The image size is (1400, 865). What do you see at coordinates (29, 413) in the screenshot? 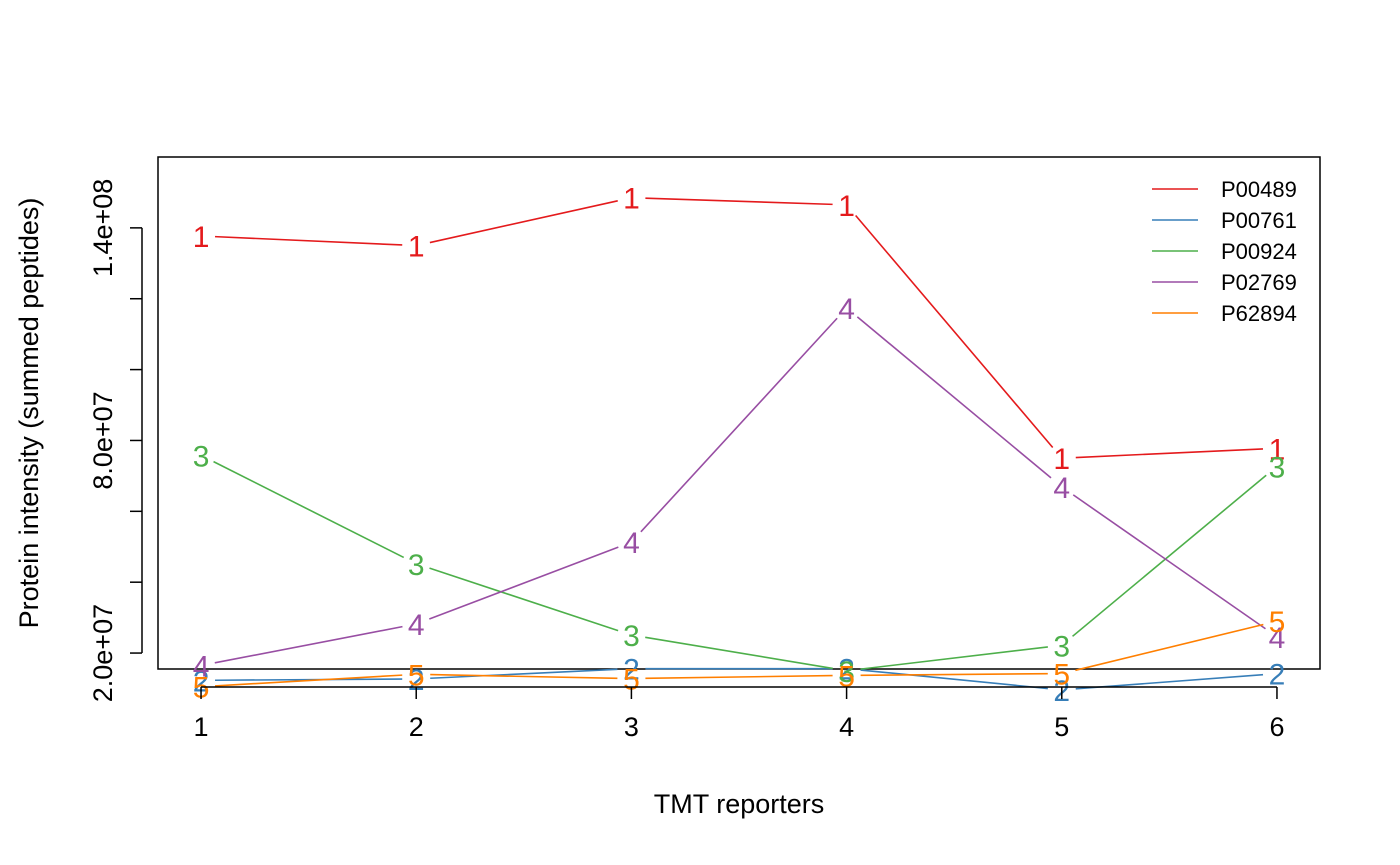
I see `y-axis-title: Protein intensity (summed peptides)` at bounding box center [29, 413].